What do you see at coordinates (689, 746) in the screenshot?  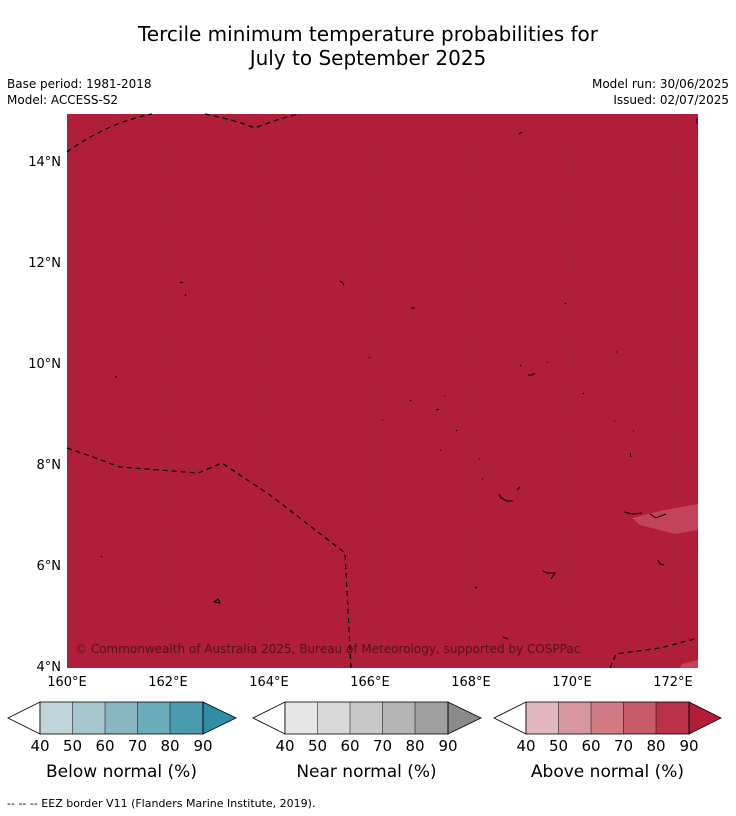 I see `above-tick-90: 90` at bounding box center [689, 746].